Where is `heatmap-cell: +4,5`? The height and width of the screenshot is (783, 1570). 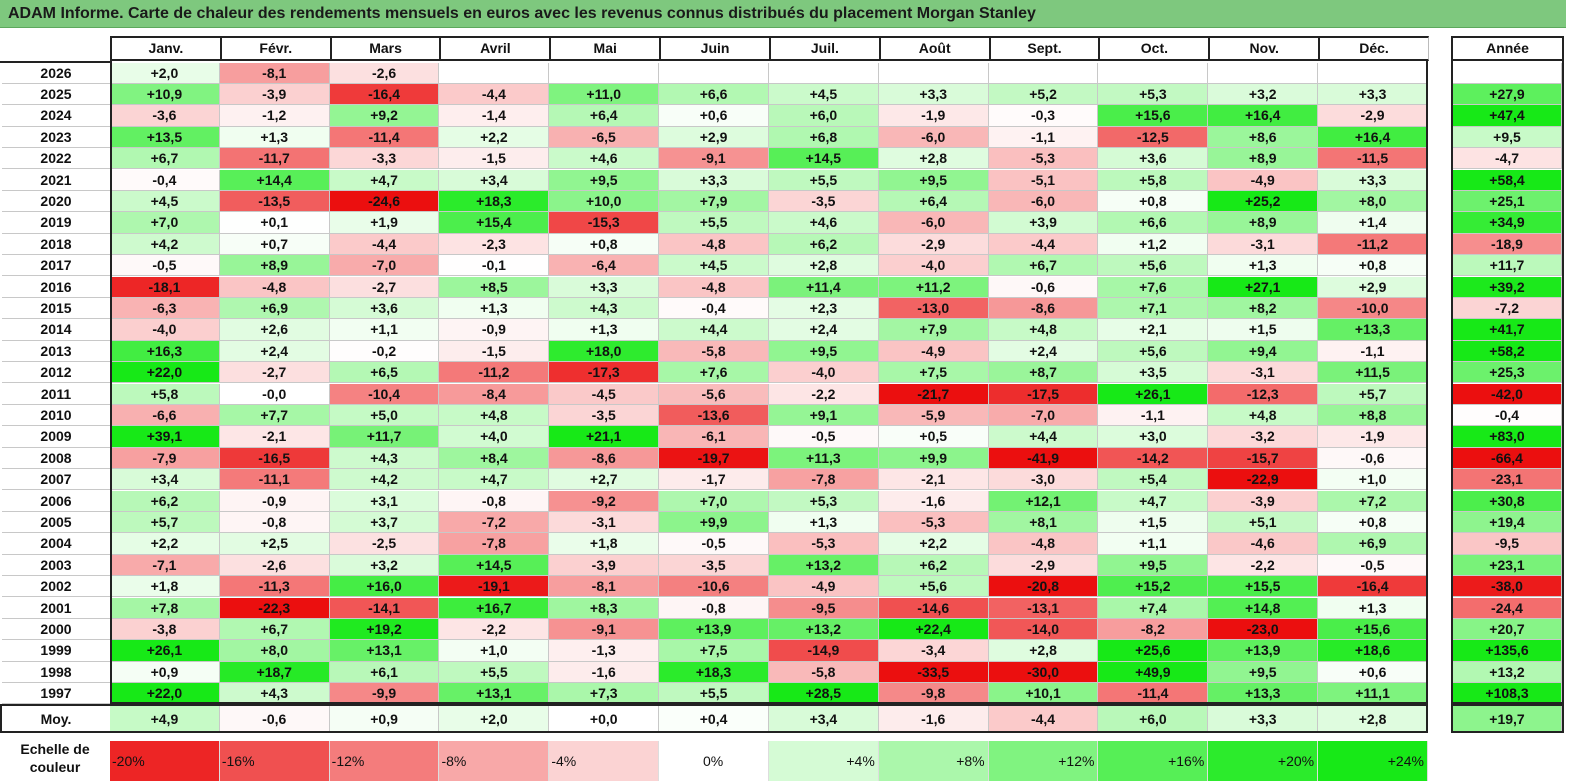
heatmap-cell: +4,5 is located at coordinates (165, 201).